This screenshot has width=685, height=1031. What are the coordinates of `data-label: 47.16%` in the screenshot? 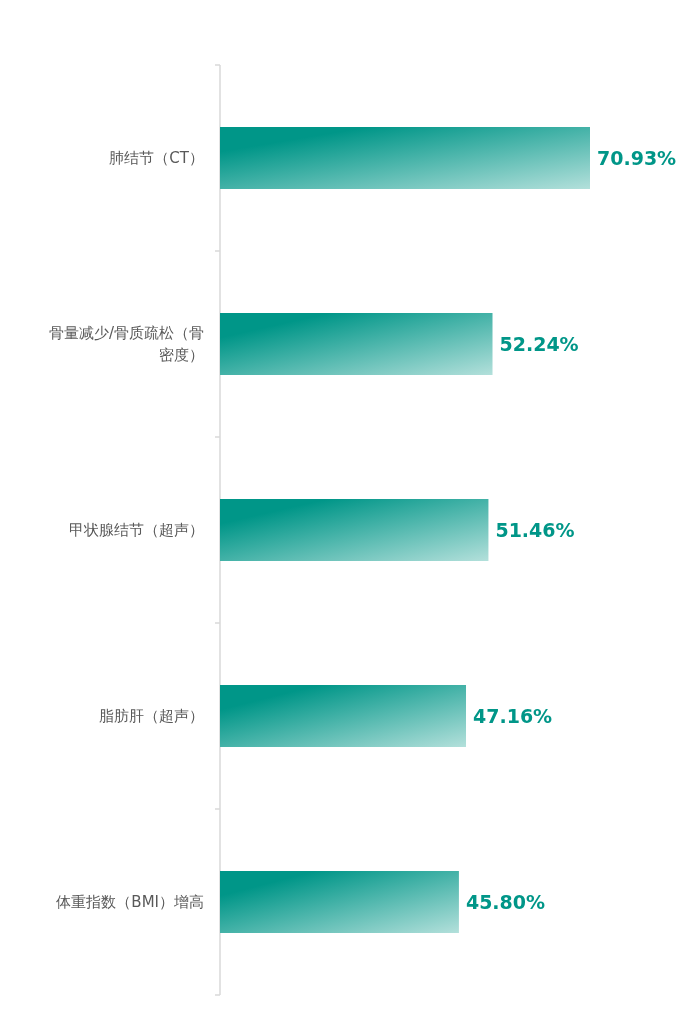 It's located at (513, 715).